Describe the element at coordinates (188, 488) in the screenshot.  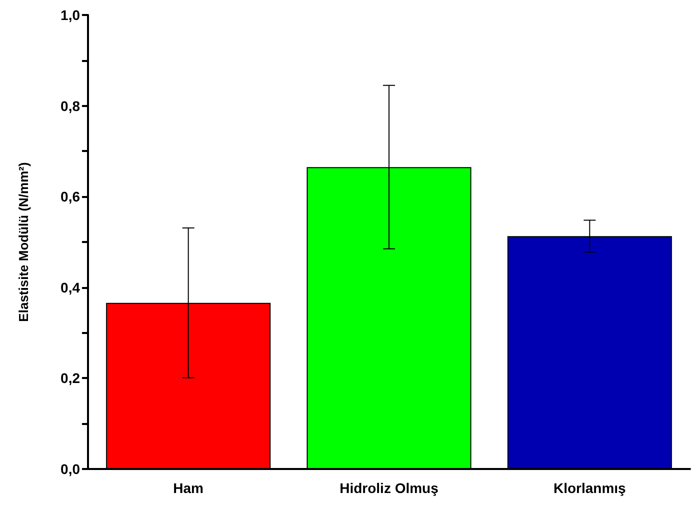
I see `x-tick-label: Ham` at that location.